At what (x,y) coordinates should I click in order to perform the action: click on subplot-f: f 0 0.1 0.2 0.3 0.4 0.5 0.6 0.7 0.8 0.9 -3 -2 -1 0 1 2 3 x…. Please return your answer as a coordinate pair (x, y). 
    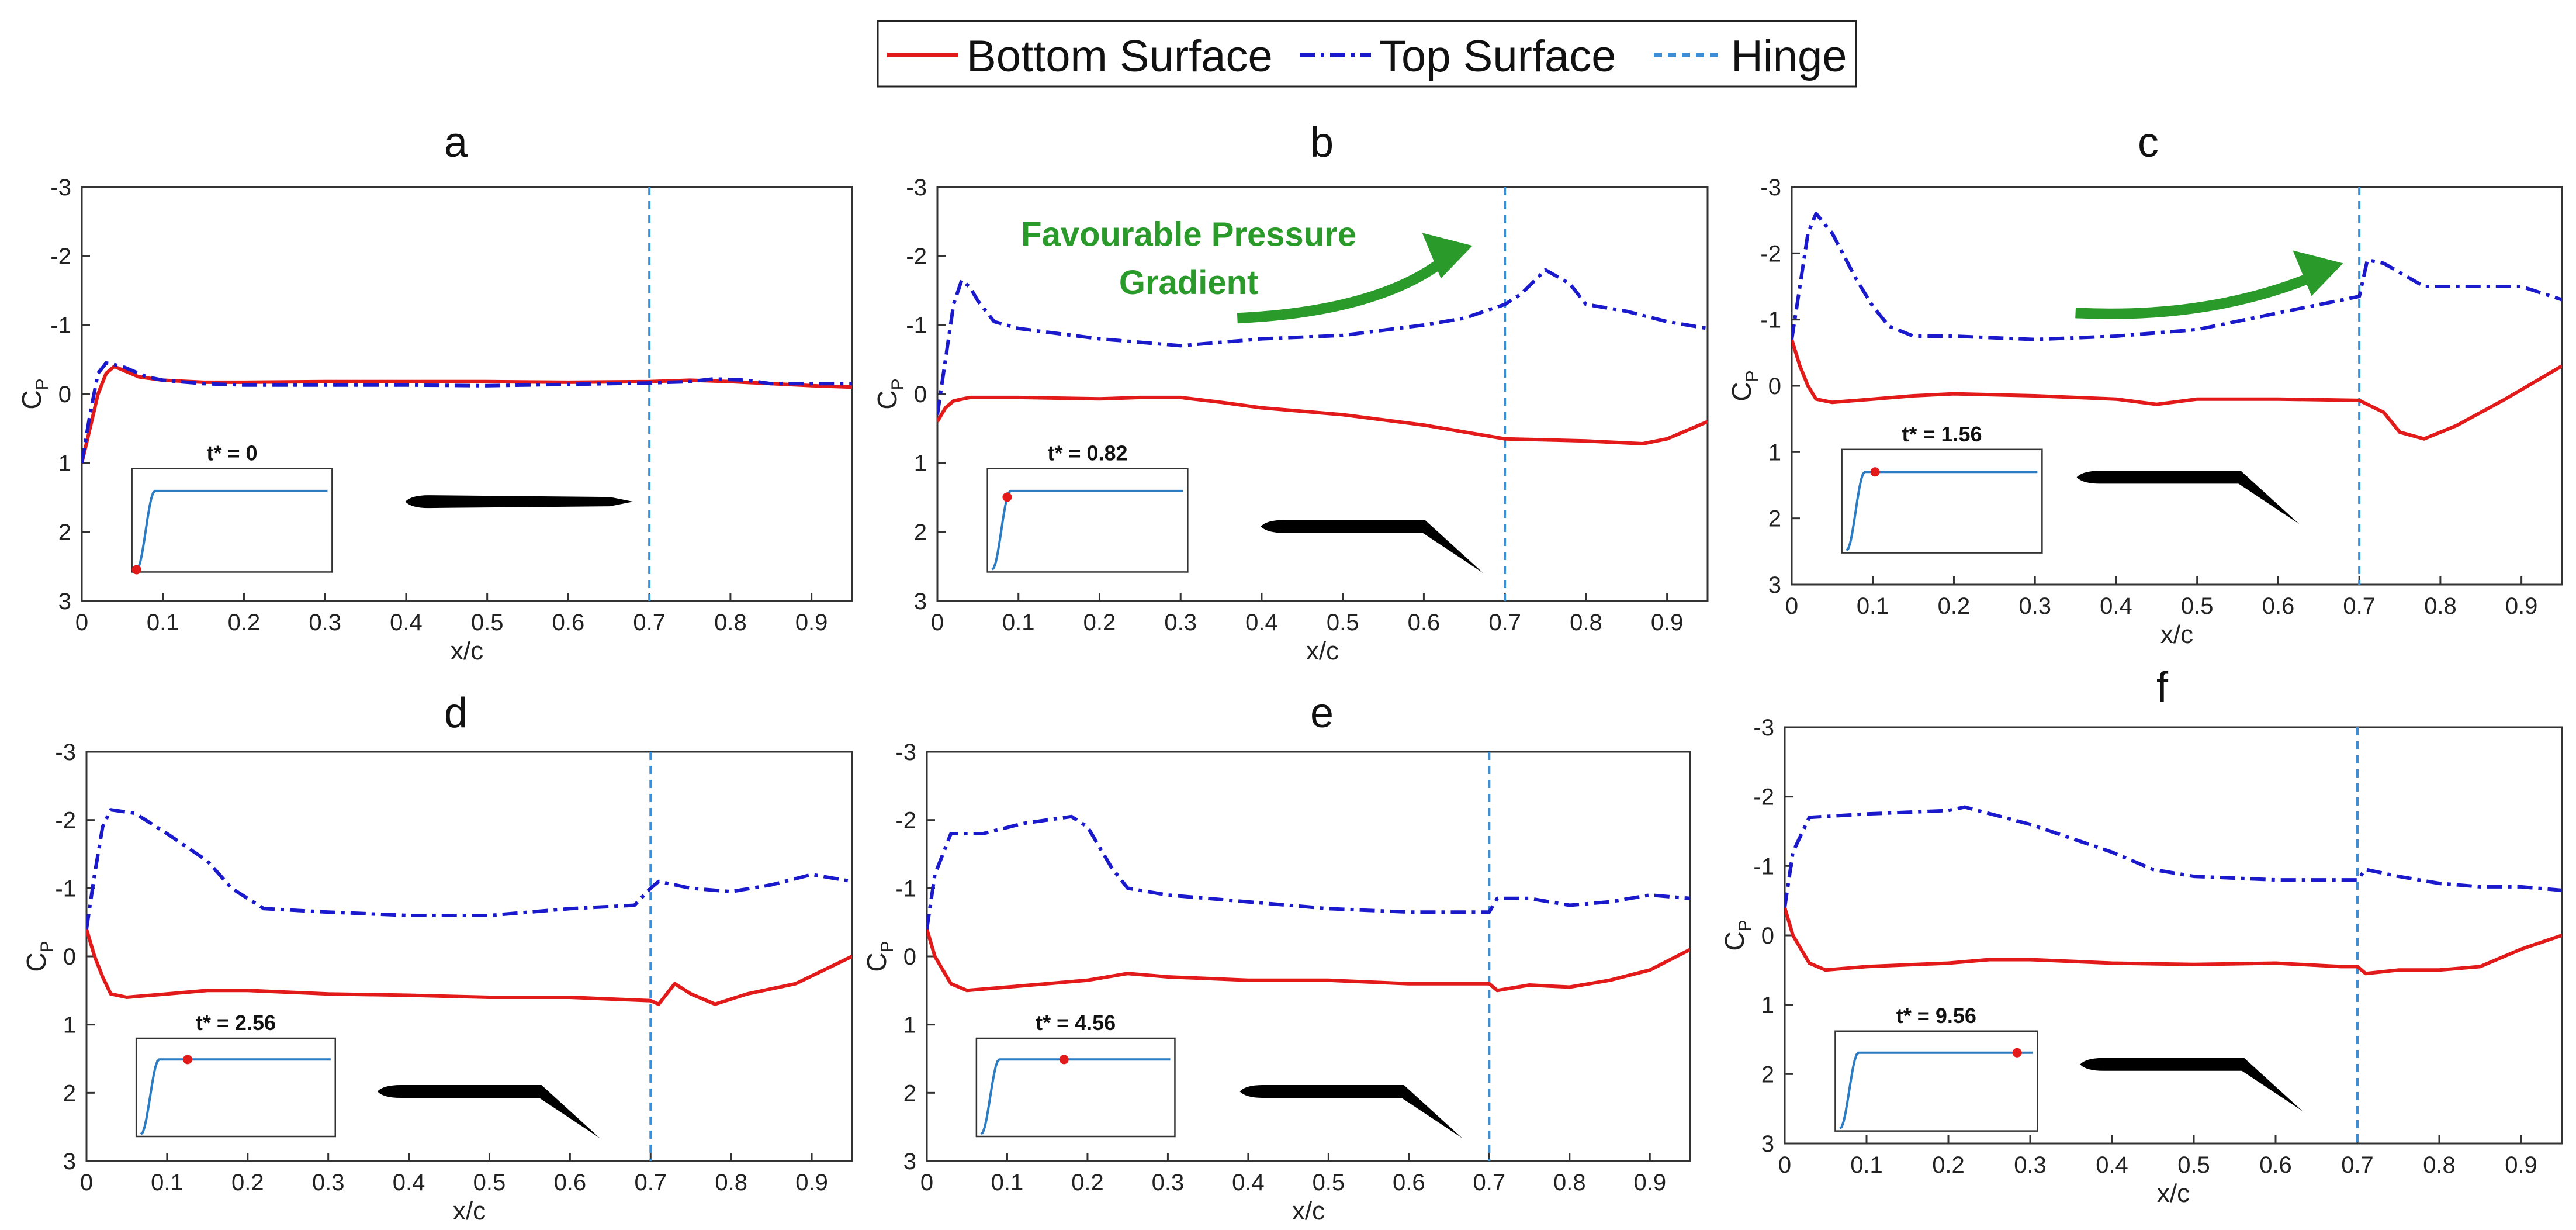
    Looking at the image, I should click on (2141, 936).